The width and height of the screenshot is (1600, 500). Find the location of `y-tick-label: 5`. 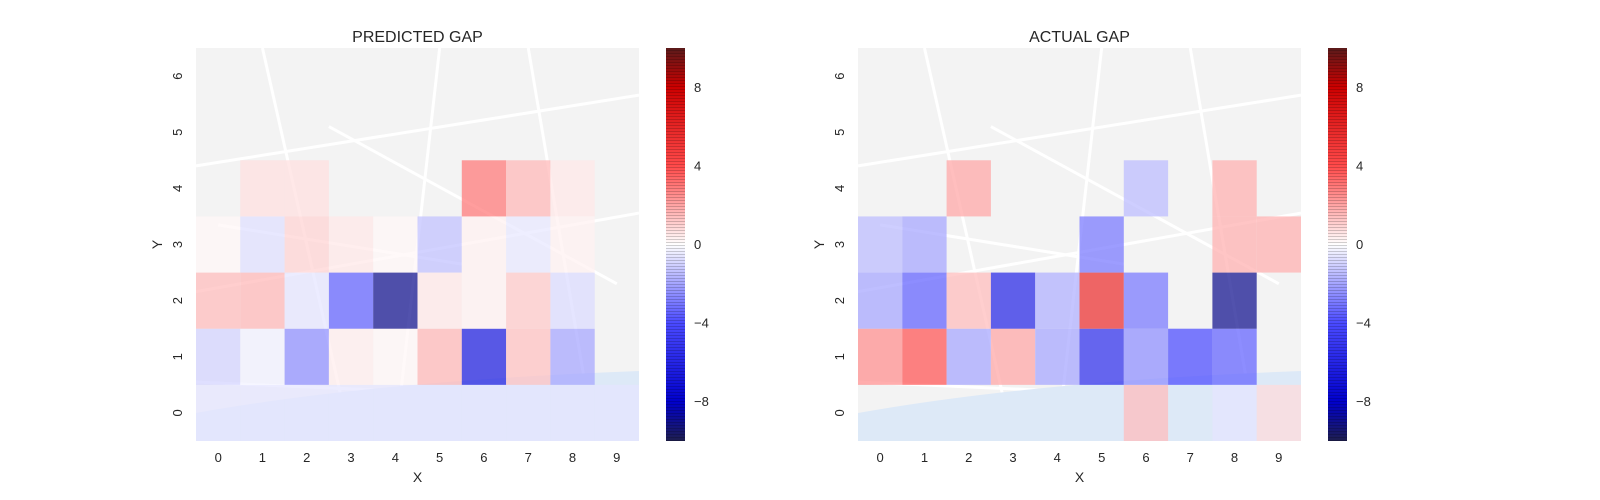

y-tick-label: 5 is located at coordinates (839, 132).